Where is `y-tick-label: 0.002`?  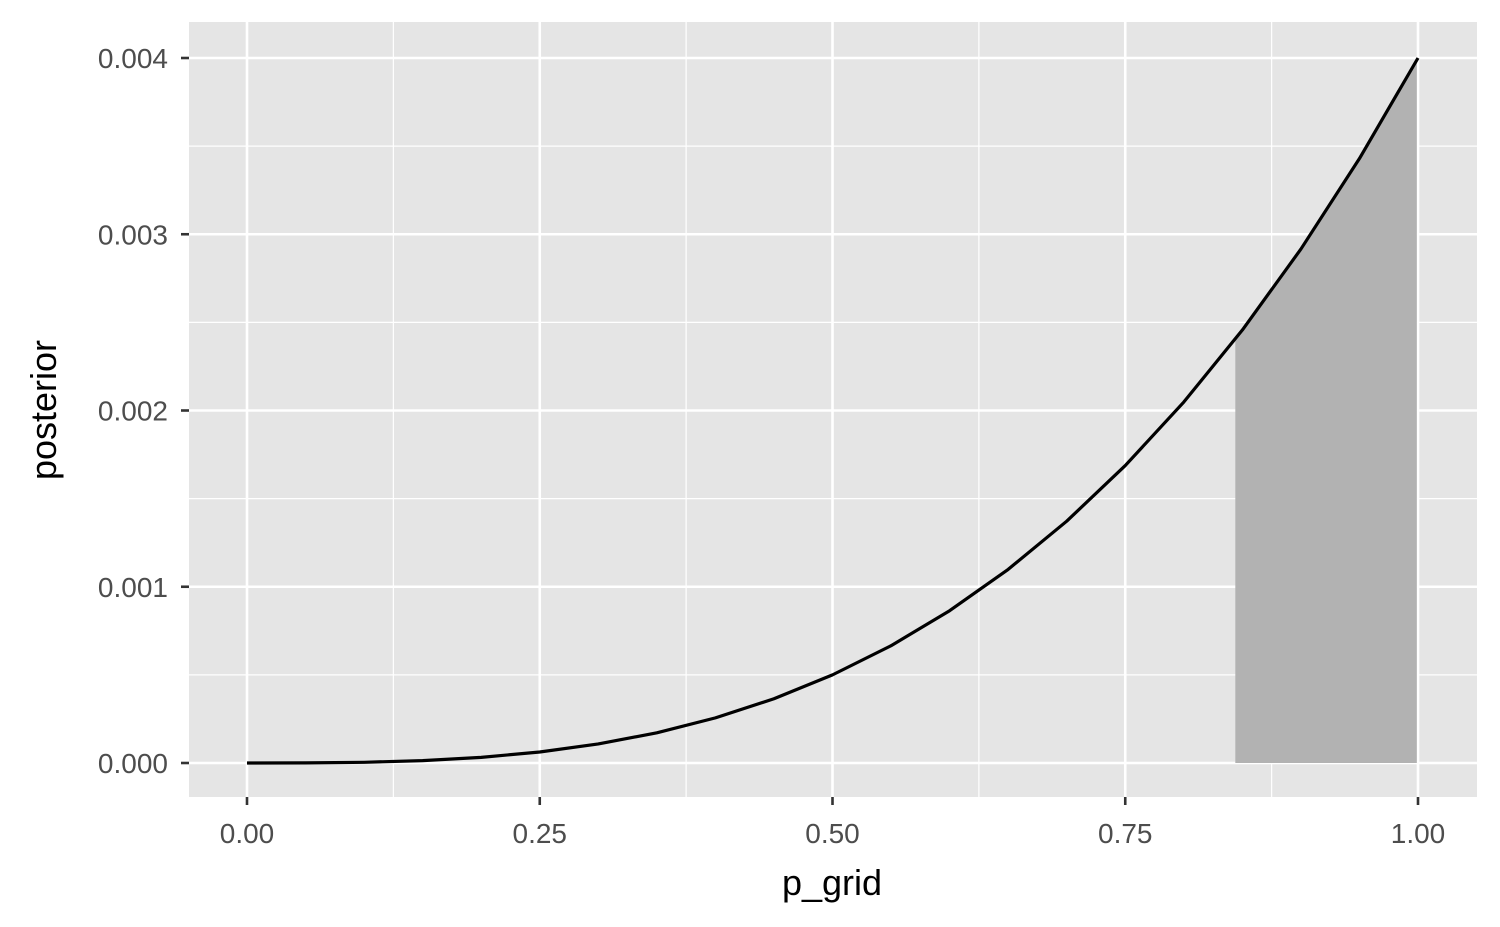
y-tick-label: 0.002 is located at coordinates (133, 411).